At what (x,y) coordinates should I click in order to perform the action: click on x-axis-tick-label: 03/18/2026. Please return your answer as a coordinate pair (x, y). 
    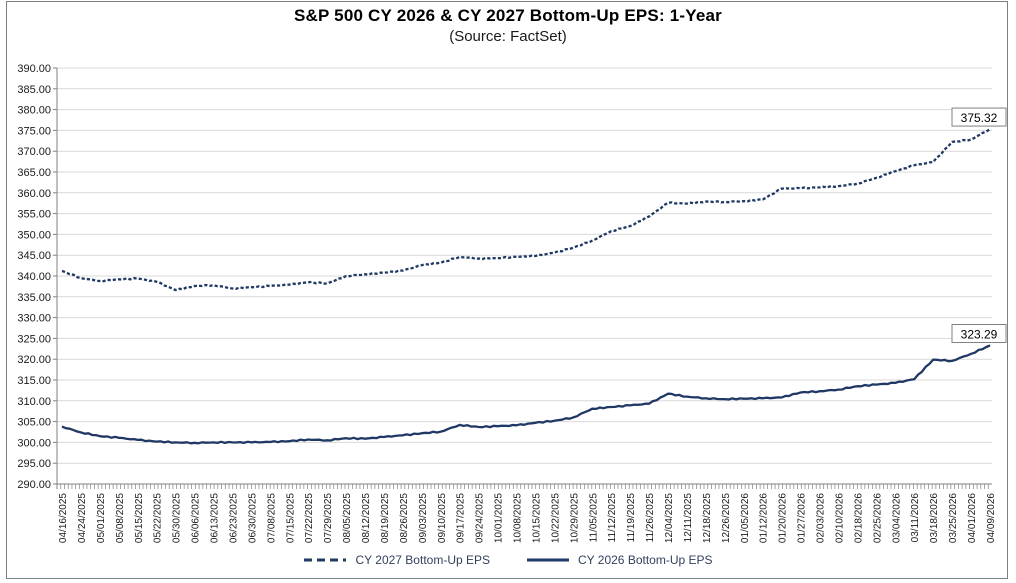
    Looking at the image, I should click on (934, 518).